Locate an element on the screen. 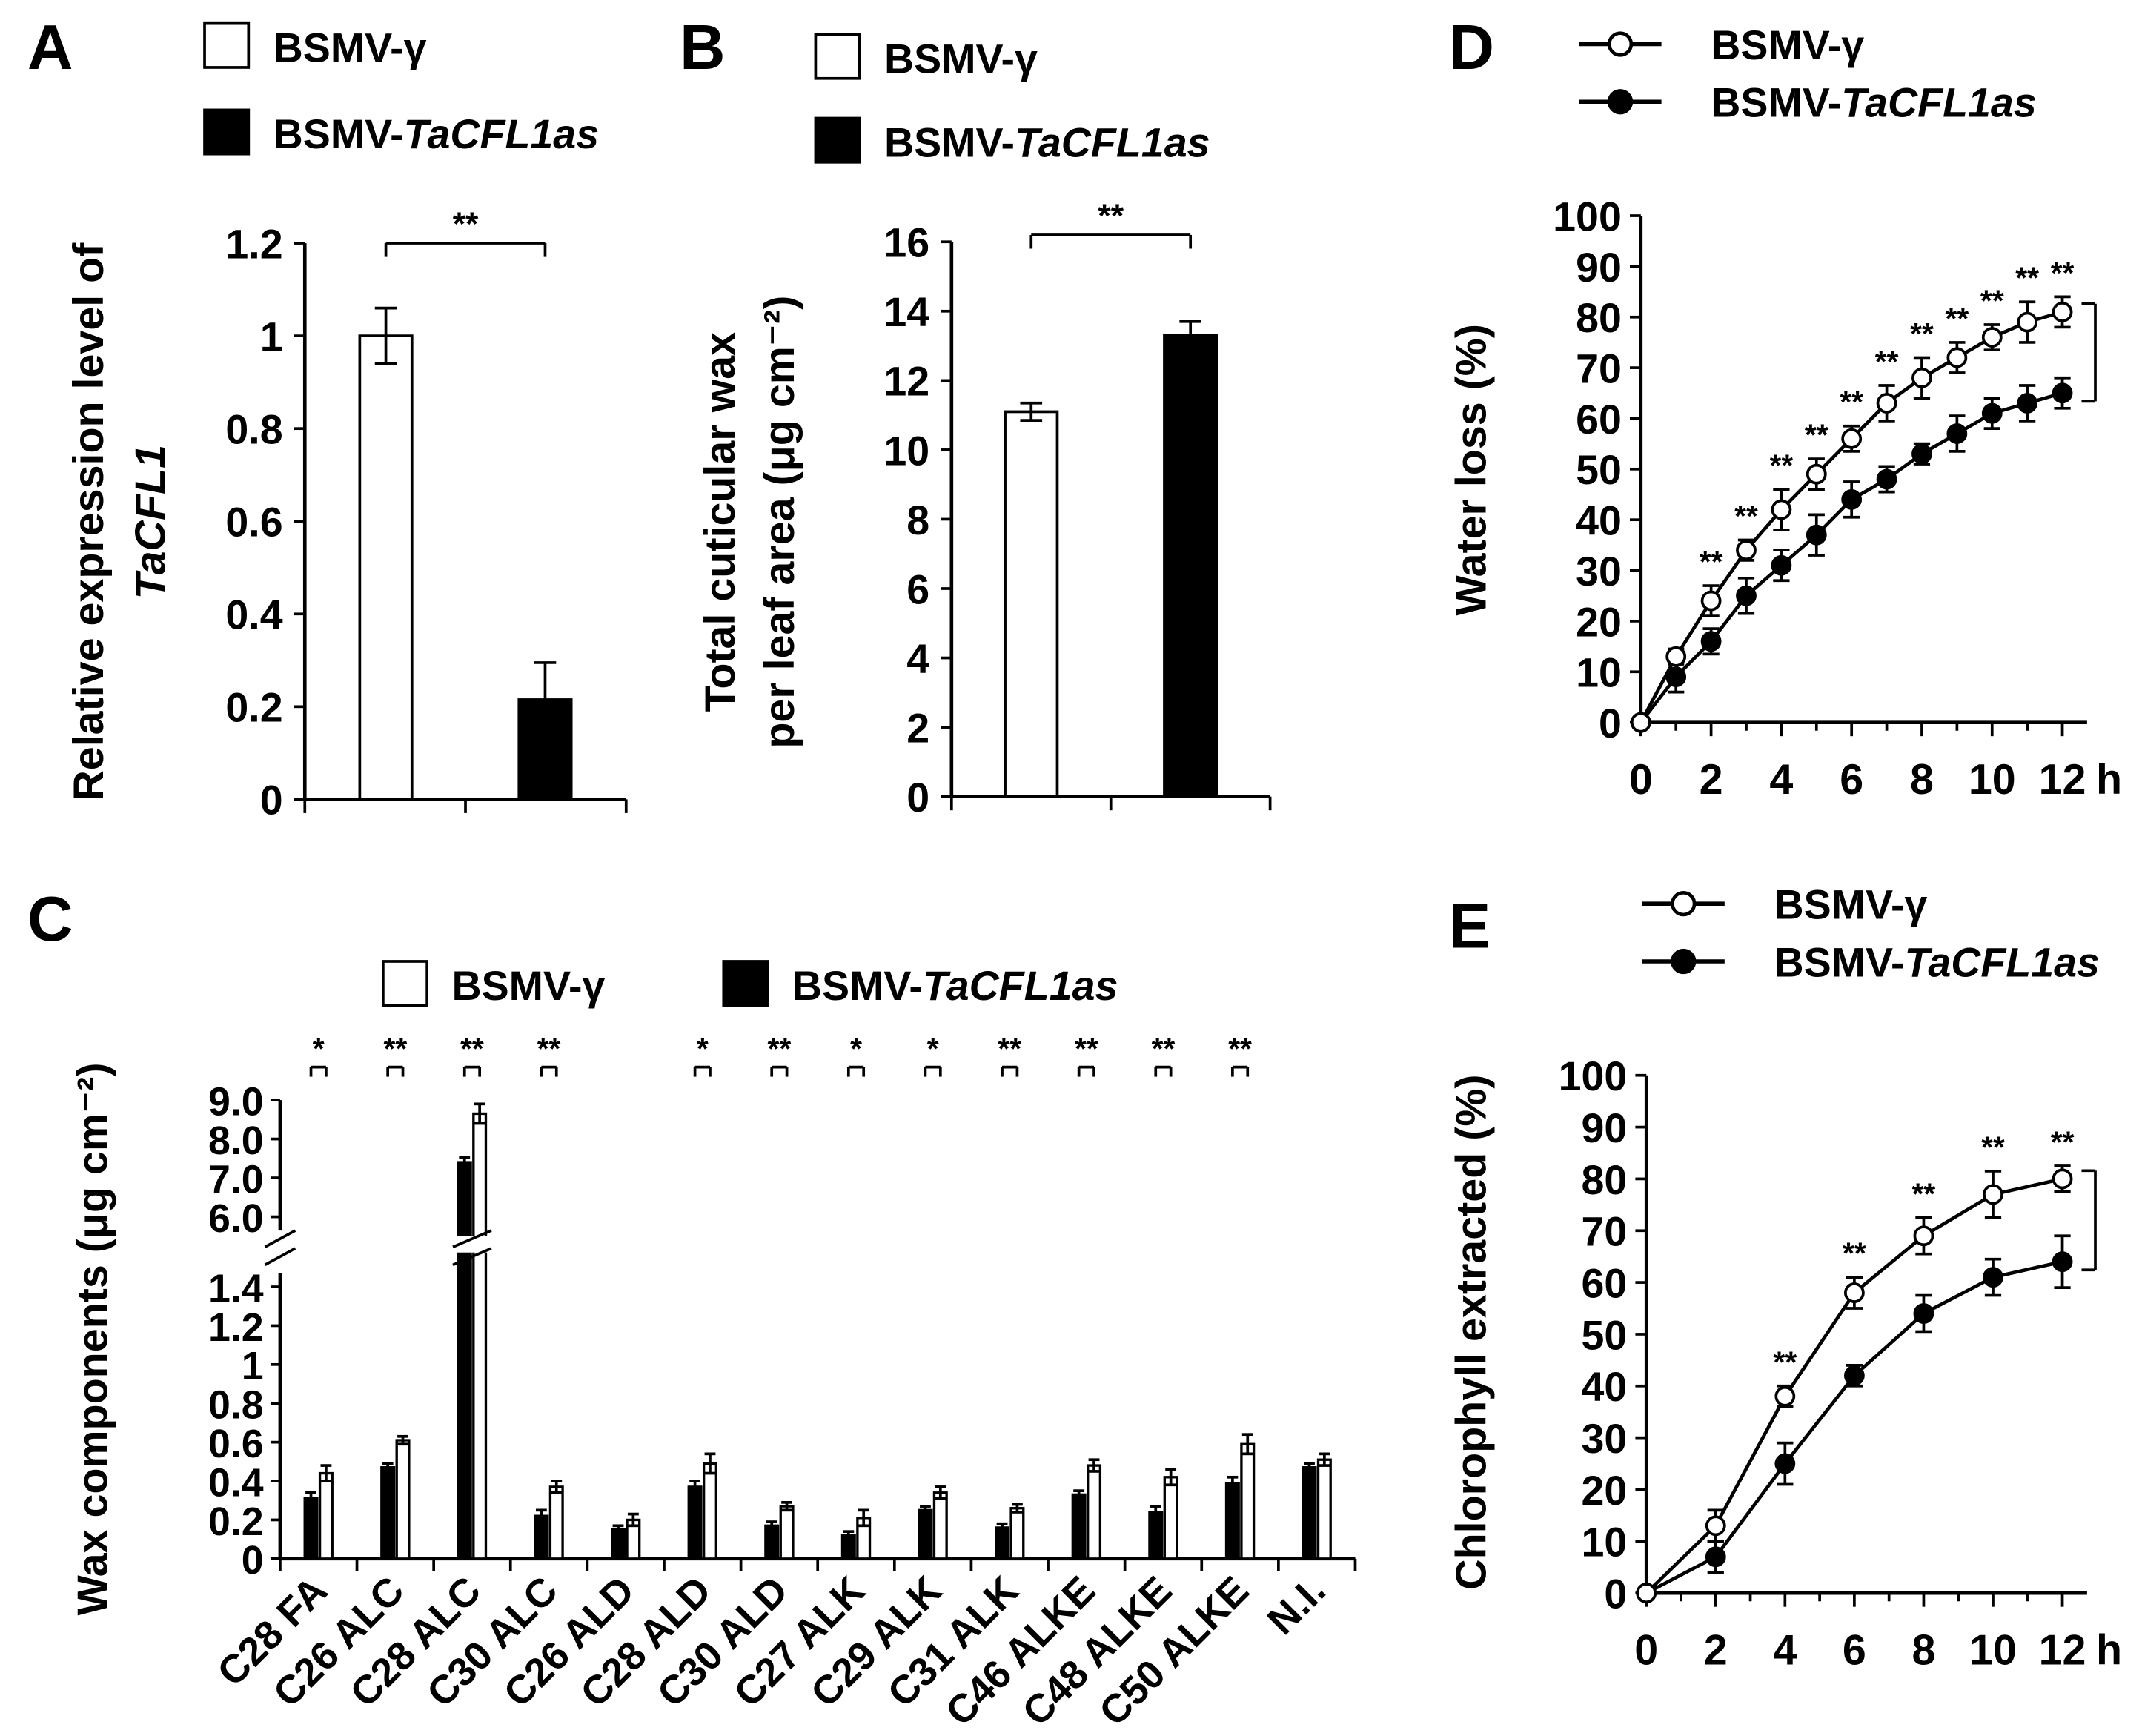 The width and height of the screenshot is (2142, 1736). y-tick-label: 70 is located at coordinates (1604, 1232).